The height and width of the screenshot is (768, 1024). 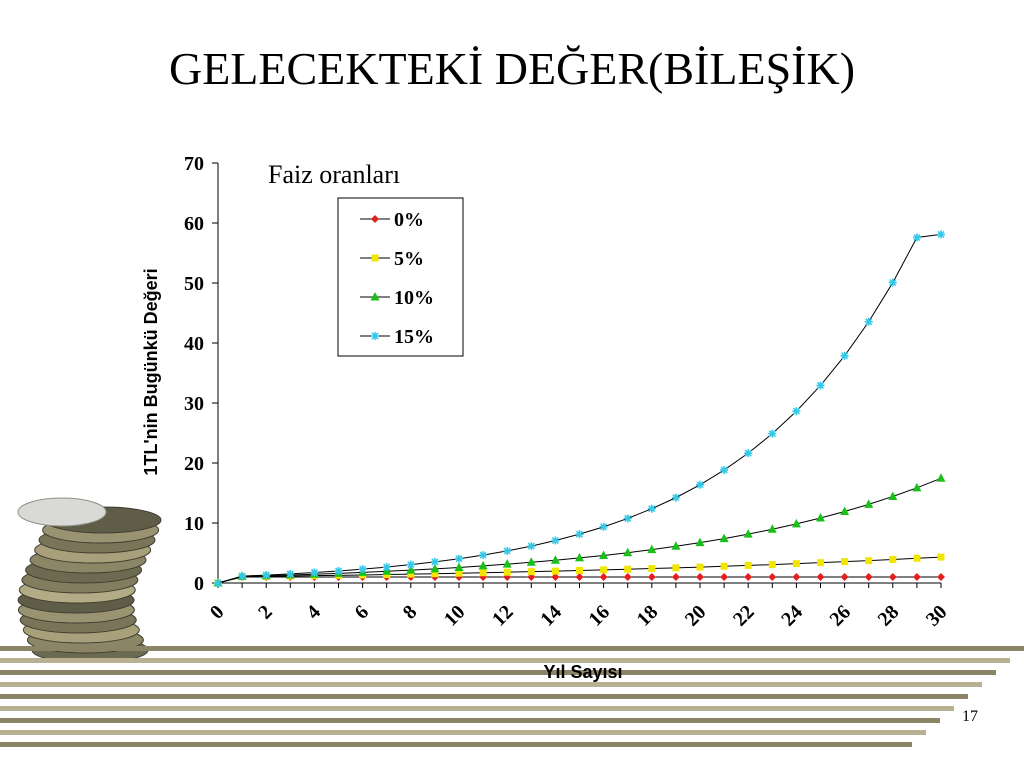 What do you see at coordinates (551, 616) in the screenshot?
I see `x-tick-label: 14` at bounding box center [551, 616].